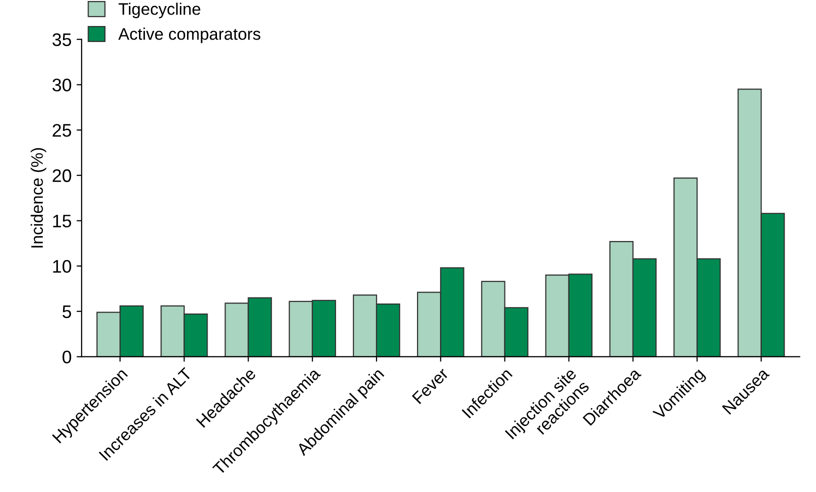 The image size is (816, 492). What do you see at coordinates (62, 221) in the screenshot?
I see `y-tick-label: 15` at bounding box center [62, 221].